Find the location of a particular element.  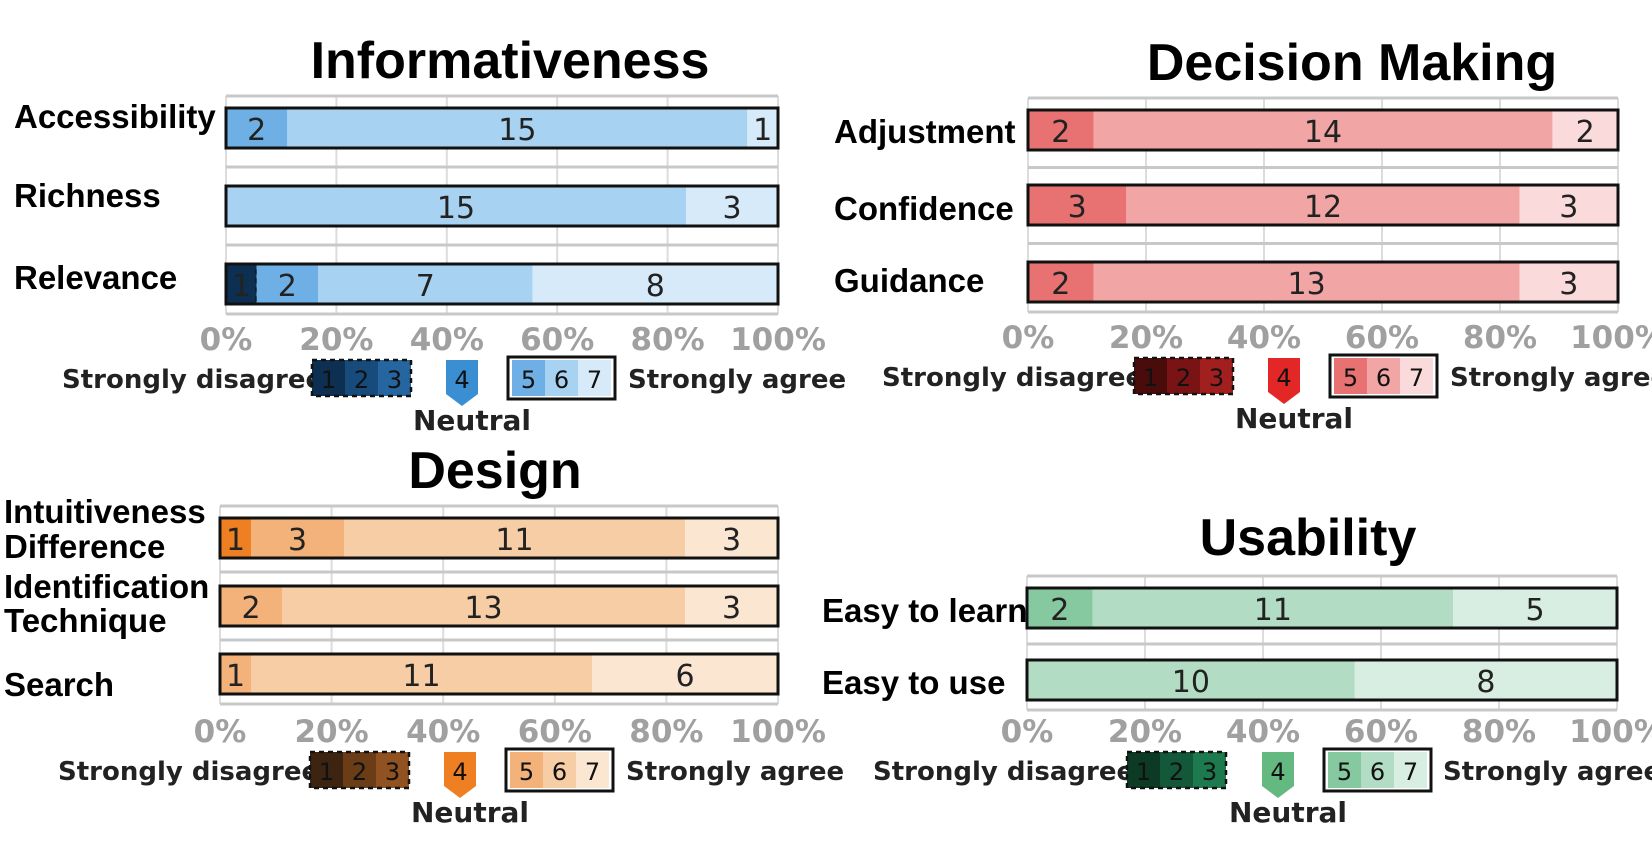

chart-title: Design is located at coordinates (494, 471).